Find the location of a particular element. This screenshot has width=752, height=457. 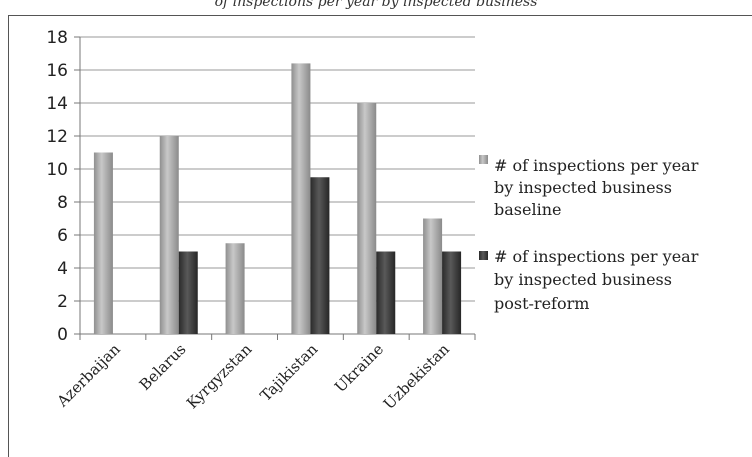

x-tick-label-tajikistan: Tajikistan is located at coordinates (289, 372).